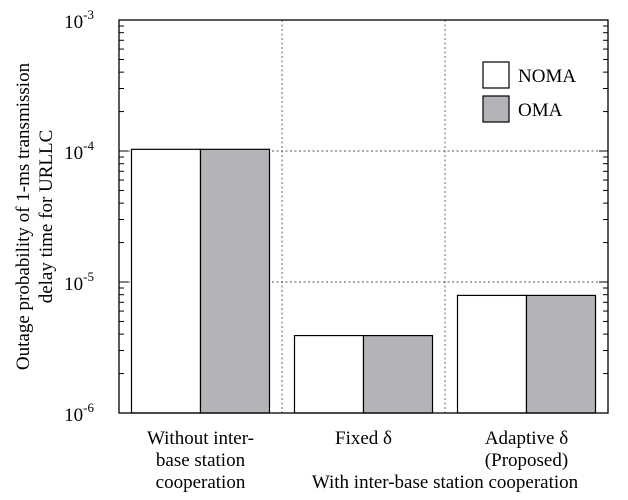 This screenshot has height=500, width=628. Describe the element at coordinates (201, 482) in the screenshot. I see `category-label-line: cooperation` at that location.